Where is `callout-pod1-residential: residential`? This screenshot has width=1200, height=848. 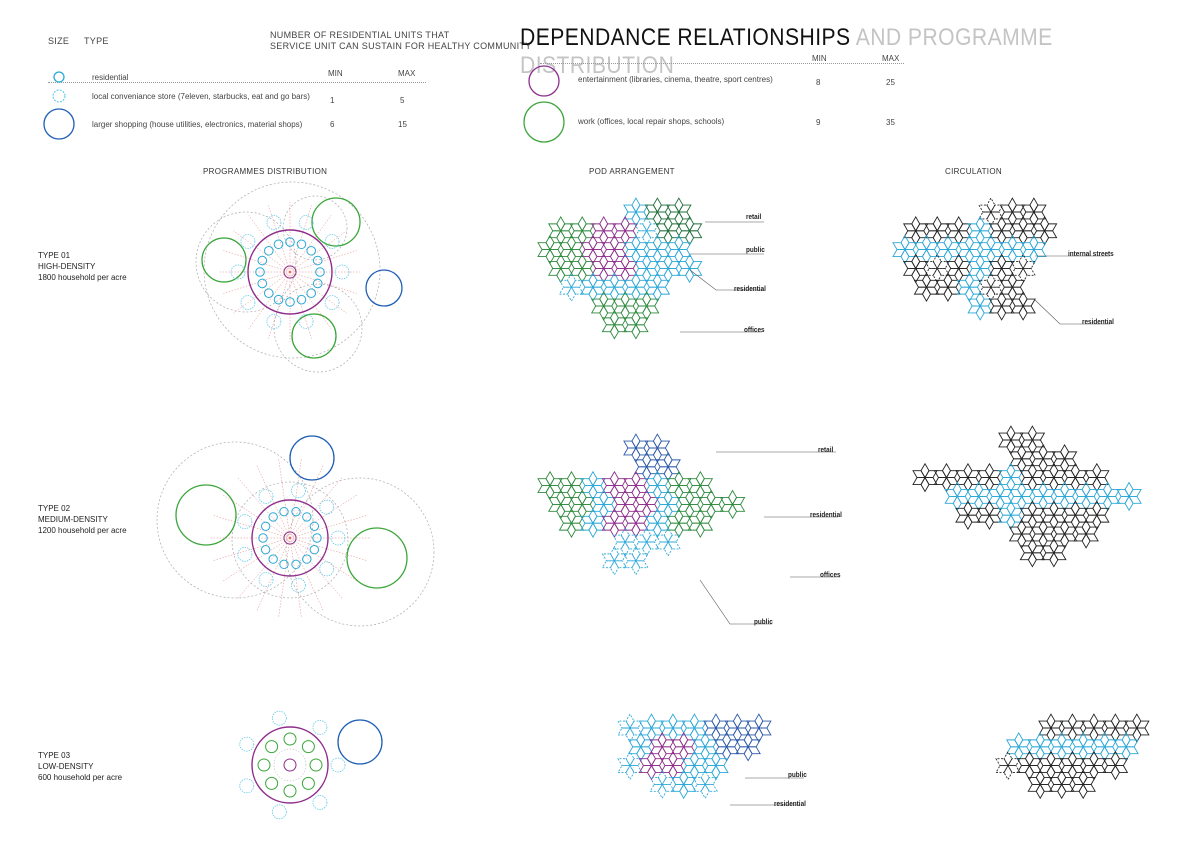
callout-pod1-residential: residential is located at coordinates (750, 288).